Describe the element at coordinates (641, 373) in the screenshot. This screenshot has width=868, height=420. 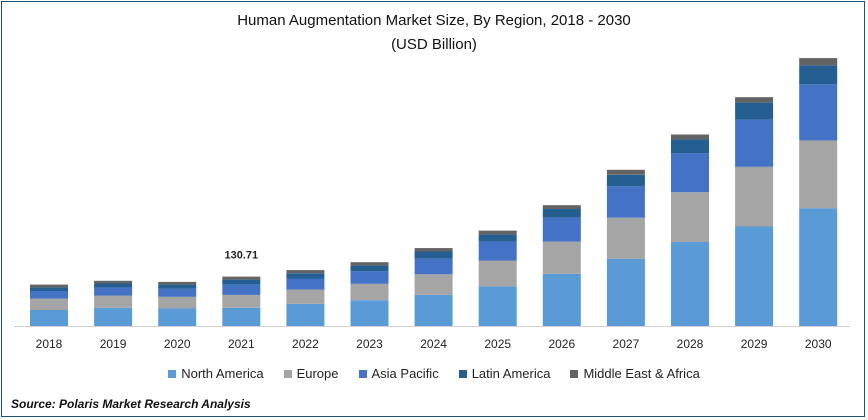
I see `legend-label: Middle East & Africa` at that location.